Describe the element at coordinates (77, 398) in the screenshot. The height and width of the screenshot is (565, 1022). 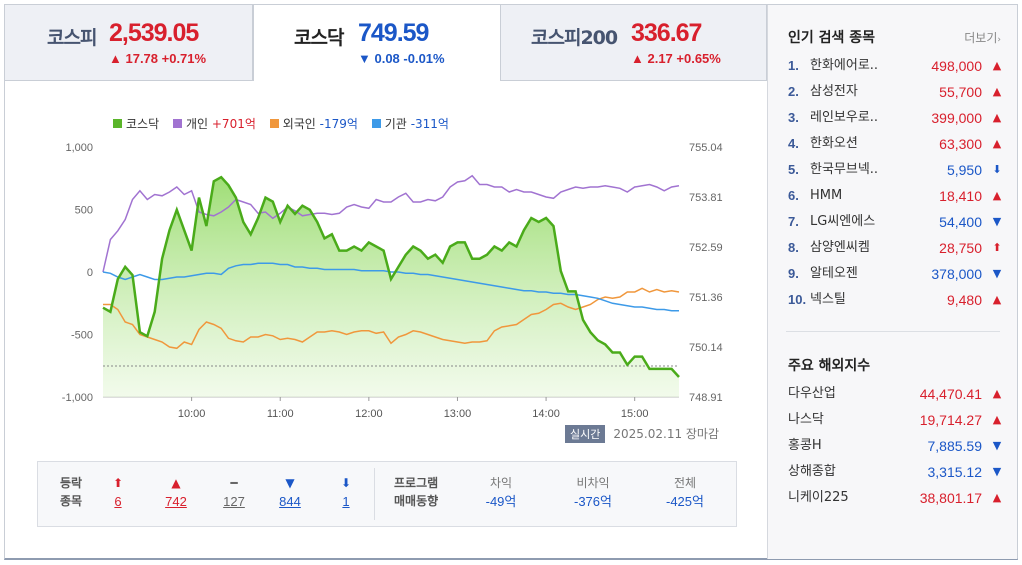
I see `y-left-tick-label: -1,000` at that location.